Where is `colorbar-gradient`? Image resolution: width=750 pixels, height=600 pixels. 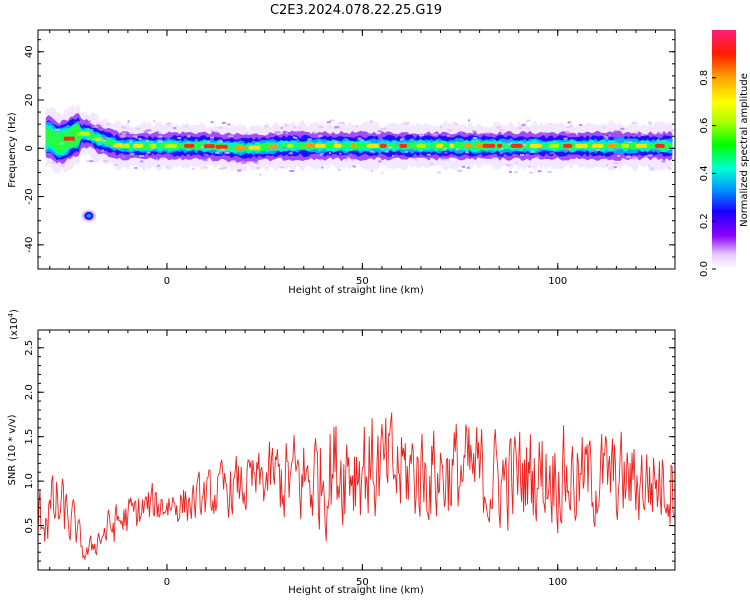 colorbar-gradient is located at coordinates (724, 149).